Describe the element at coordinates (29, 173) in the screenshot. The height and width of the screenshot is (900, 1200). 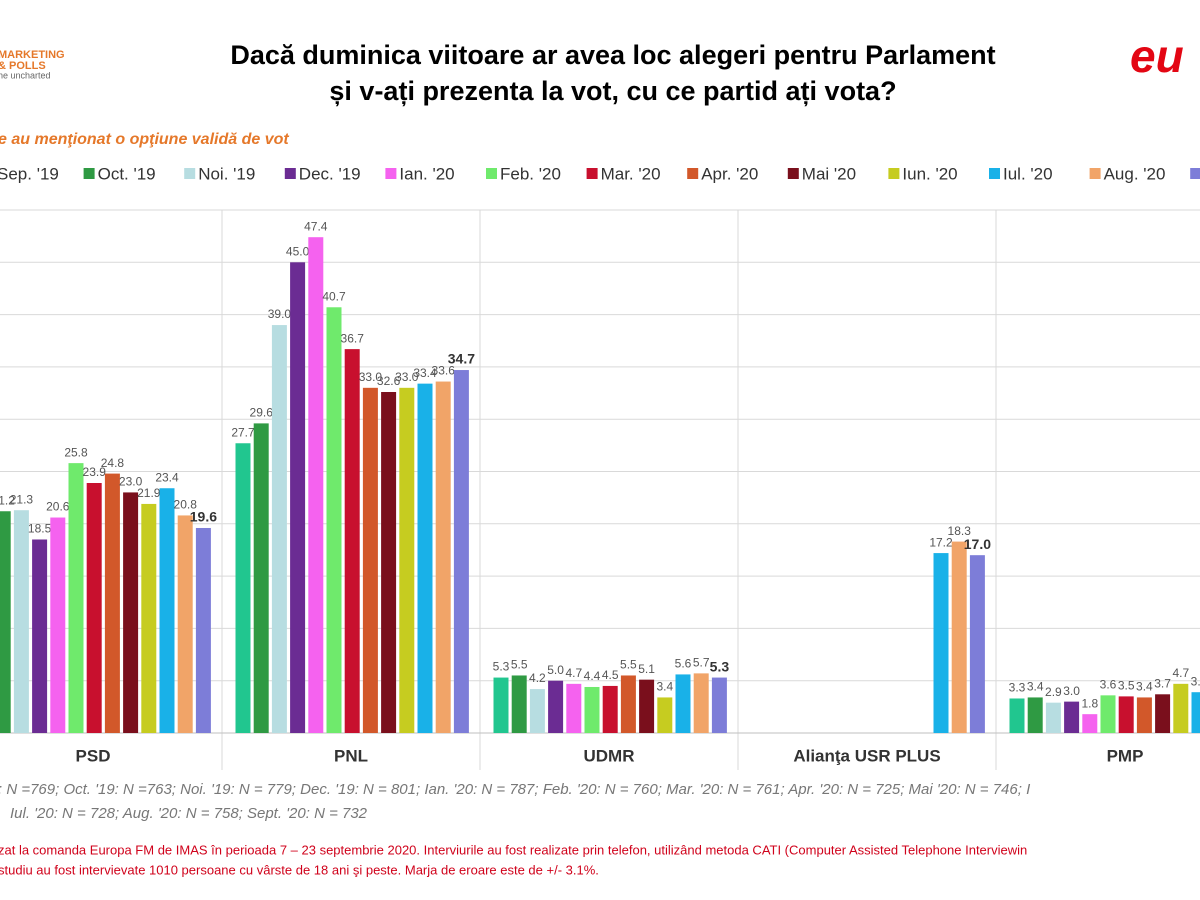
I see `legend-label: Sep. '19` at that location.